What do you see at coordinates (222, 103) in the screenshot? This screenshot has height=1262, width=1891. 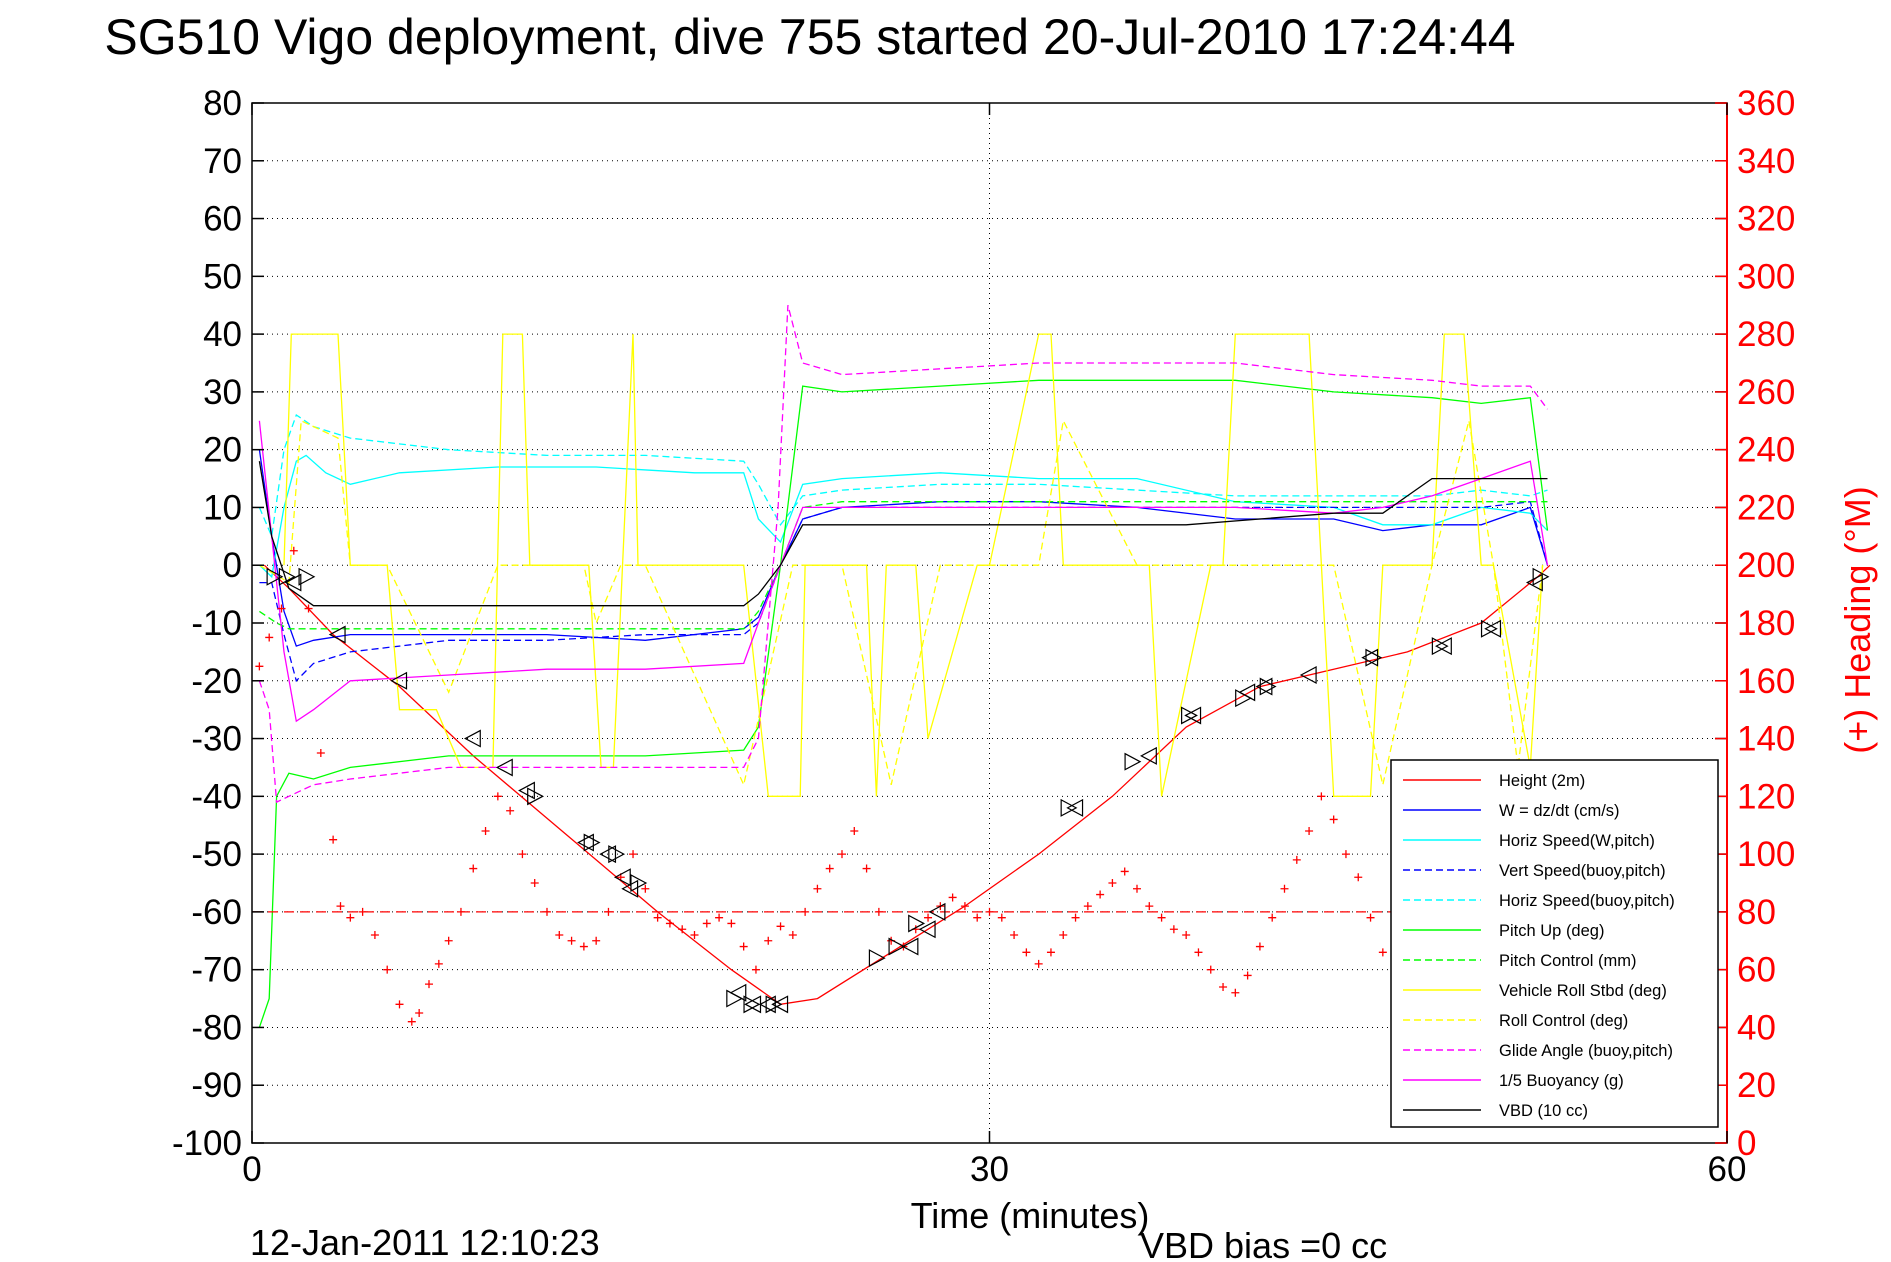 I see `y-tick-label: 80` at bounding box center [222, 103].